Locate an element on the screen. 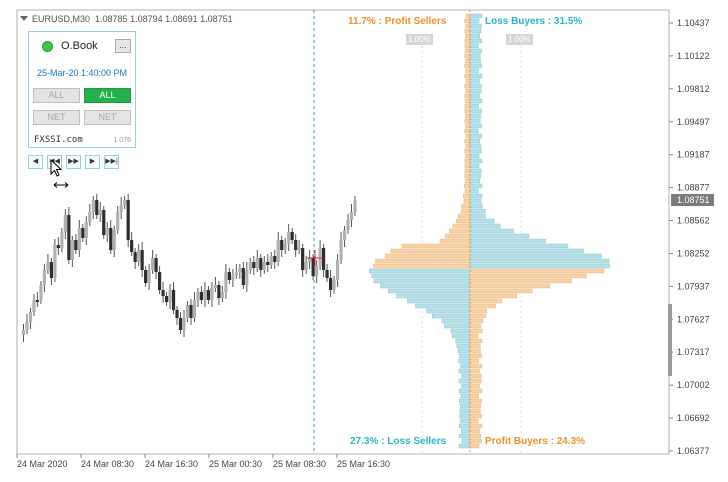 The width and height of the screenshot is (728, 482). loss-sellers-stat: 27.3% : Loss Sellers is located at coordinates (398, 441).